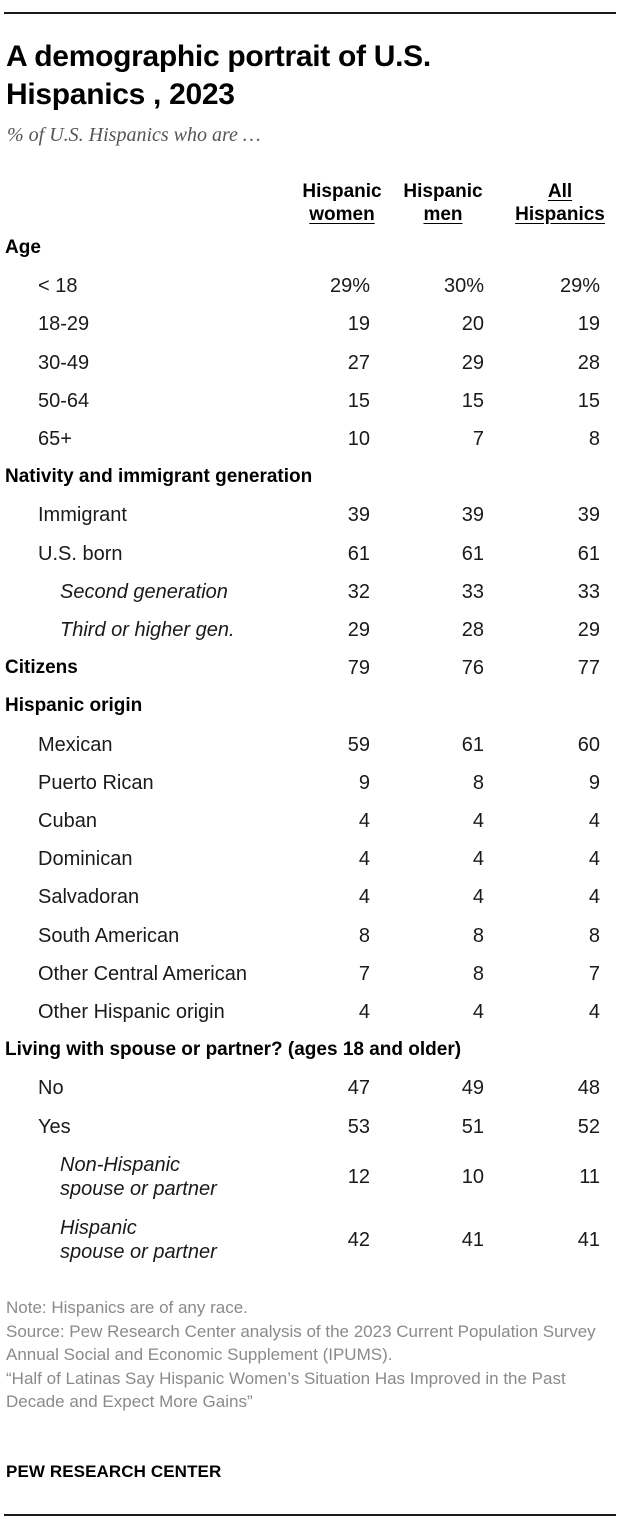 The image size is (620, 1530). What do you see at coordinates (560, 203) in the screenshot?
I see `column-header-all-hispanics: All Hispanics` at bounding box center [560, 203].